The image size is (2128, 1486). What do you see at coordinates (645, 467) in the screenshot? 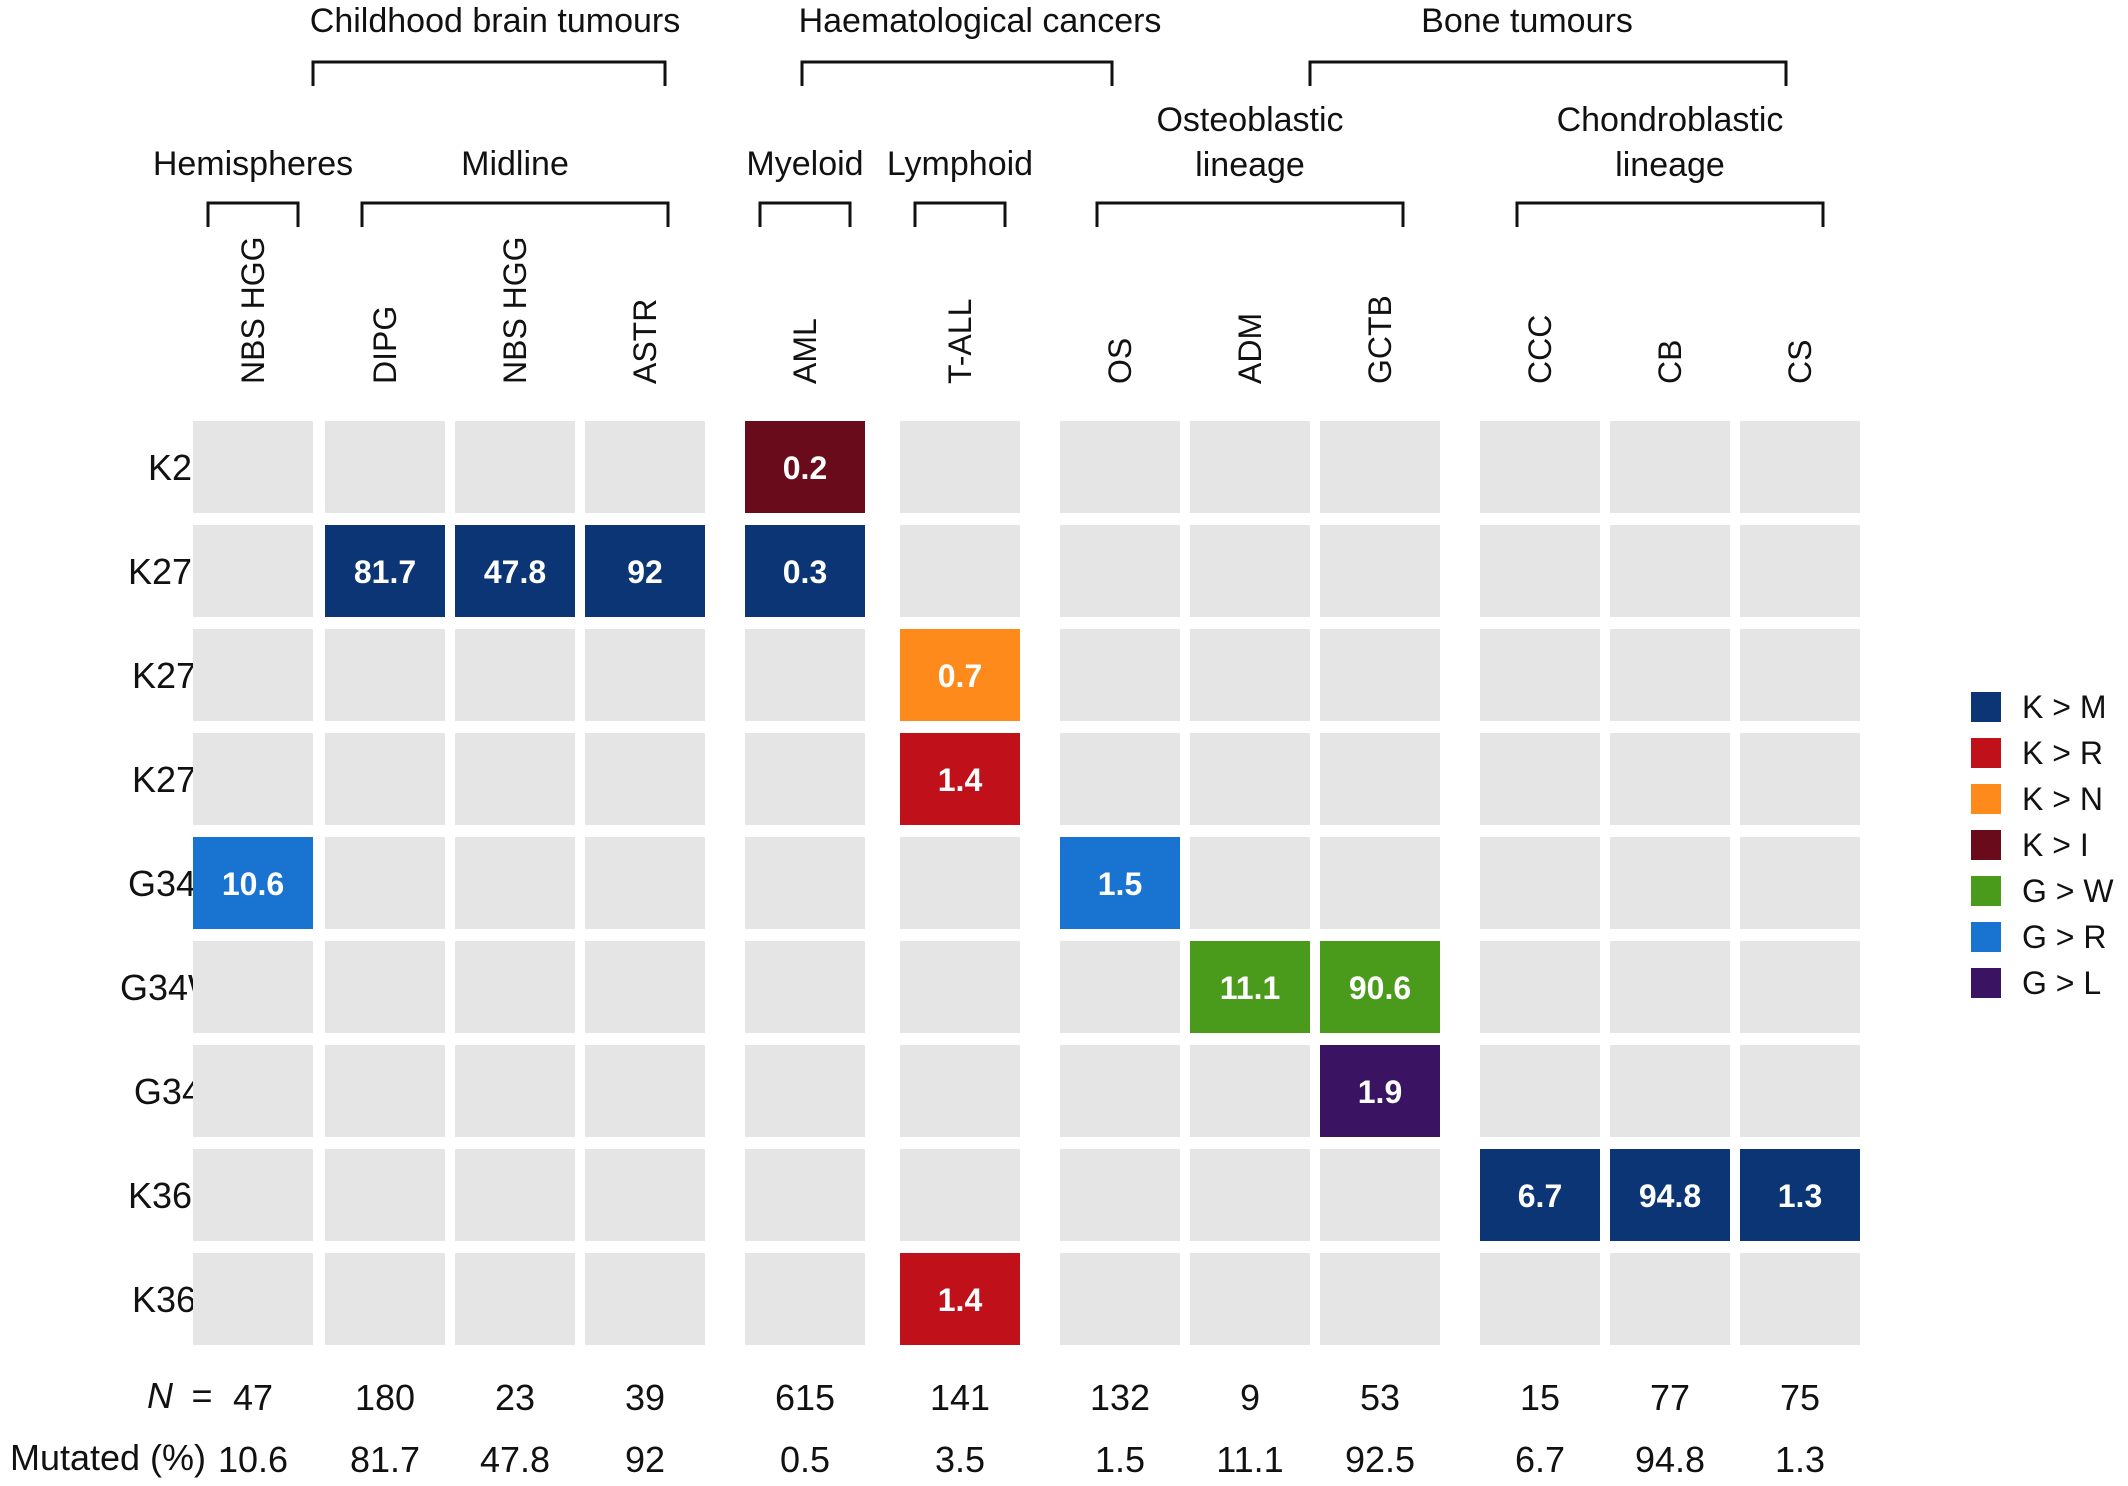
I see `cell-empty-k27i-col4` at bounding box center [645, 467].